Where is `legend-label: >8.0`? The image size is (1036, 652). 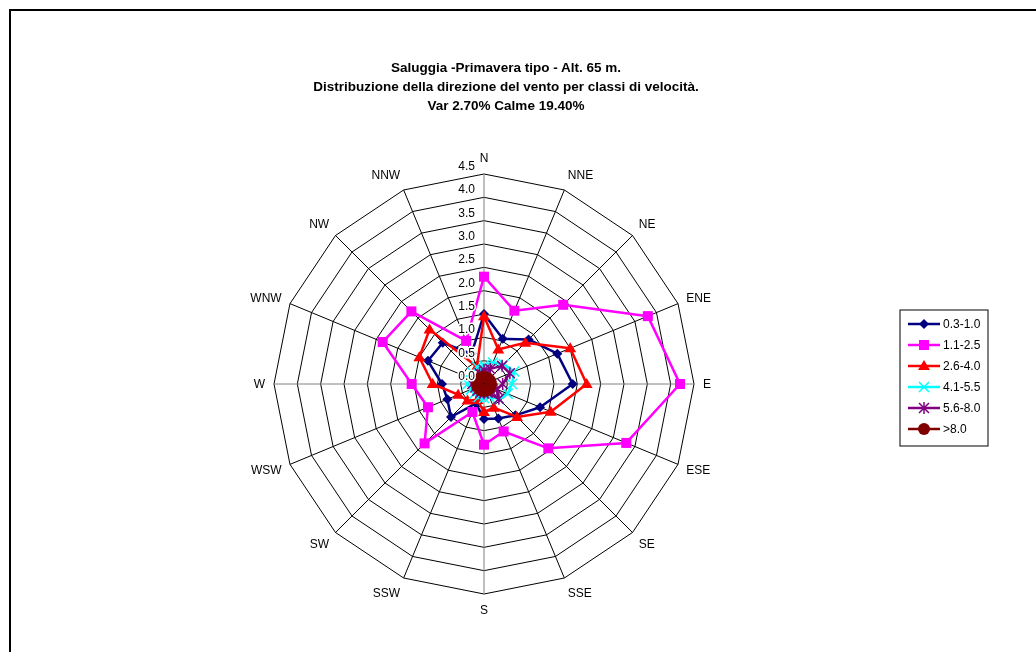
legend-label: >8.0 is located at coordinates (955, 429).